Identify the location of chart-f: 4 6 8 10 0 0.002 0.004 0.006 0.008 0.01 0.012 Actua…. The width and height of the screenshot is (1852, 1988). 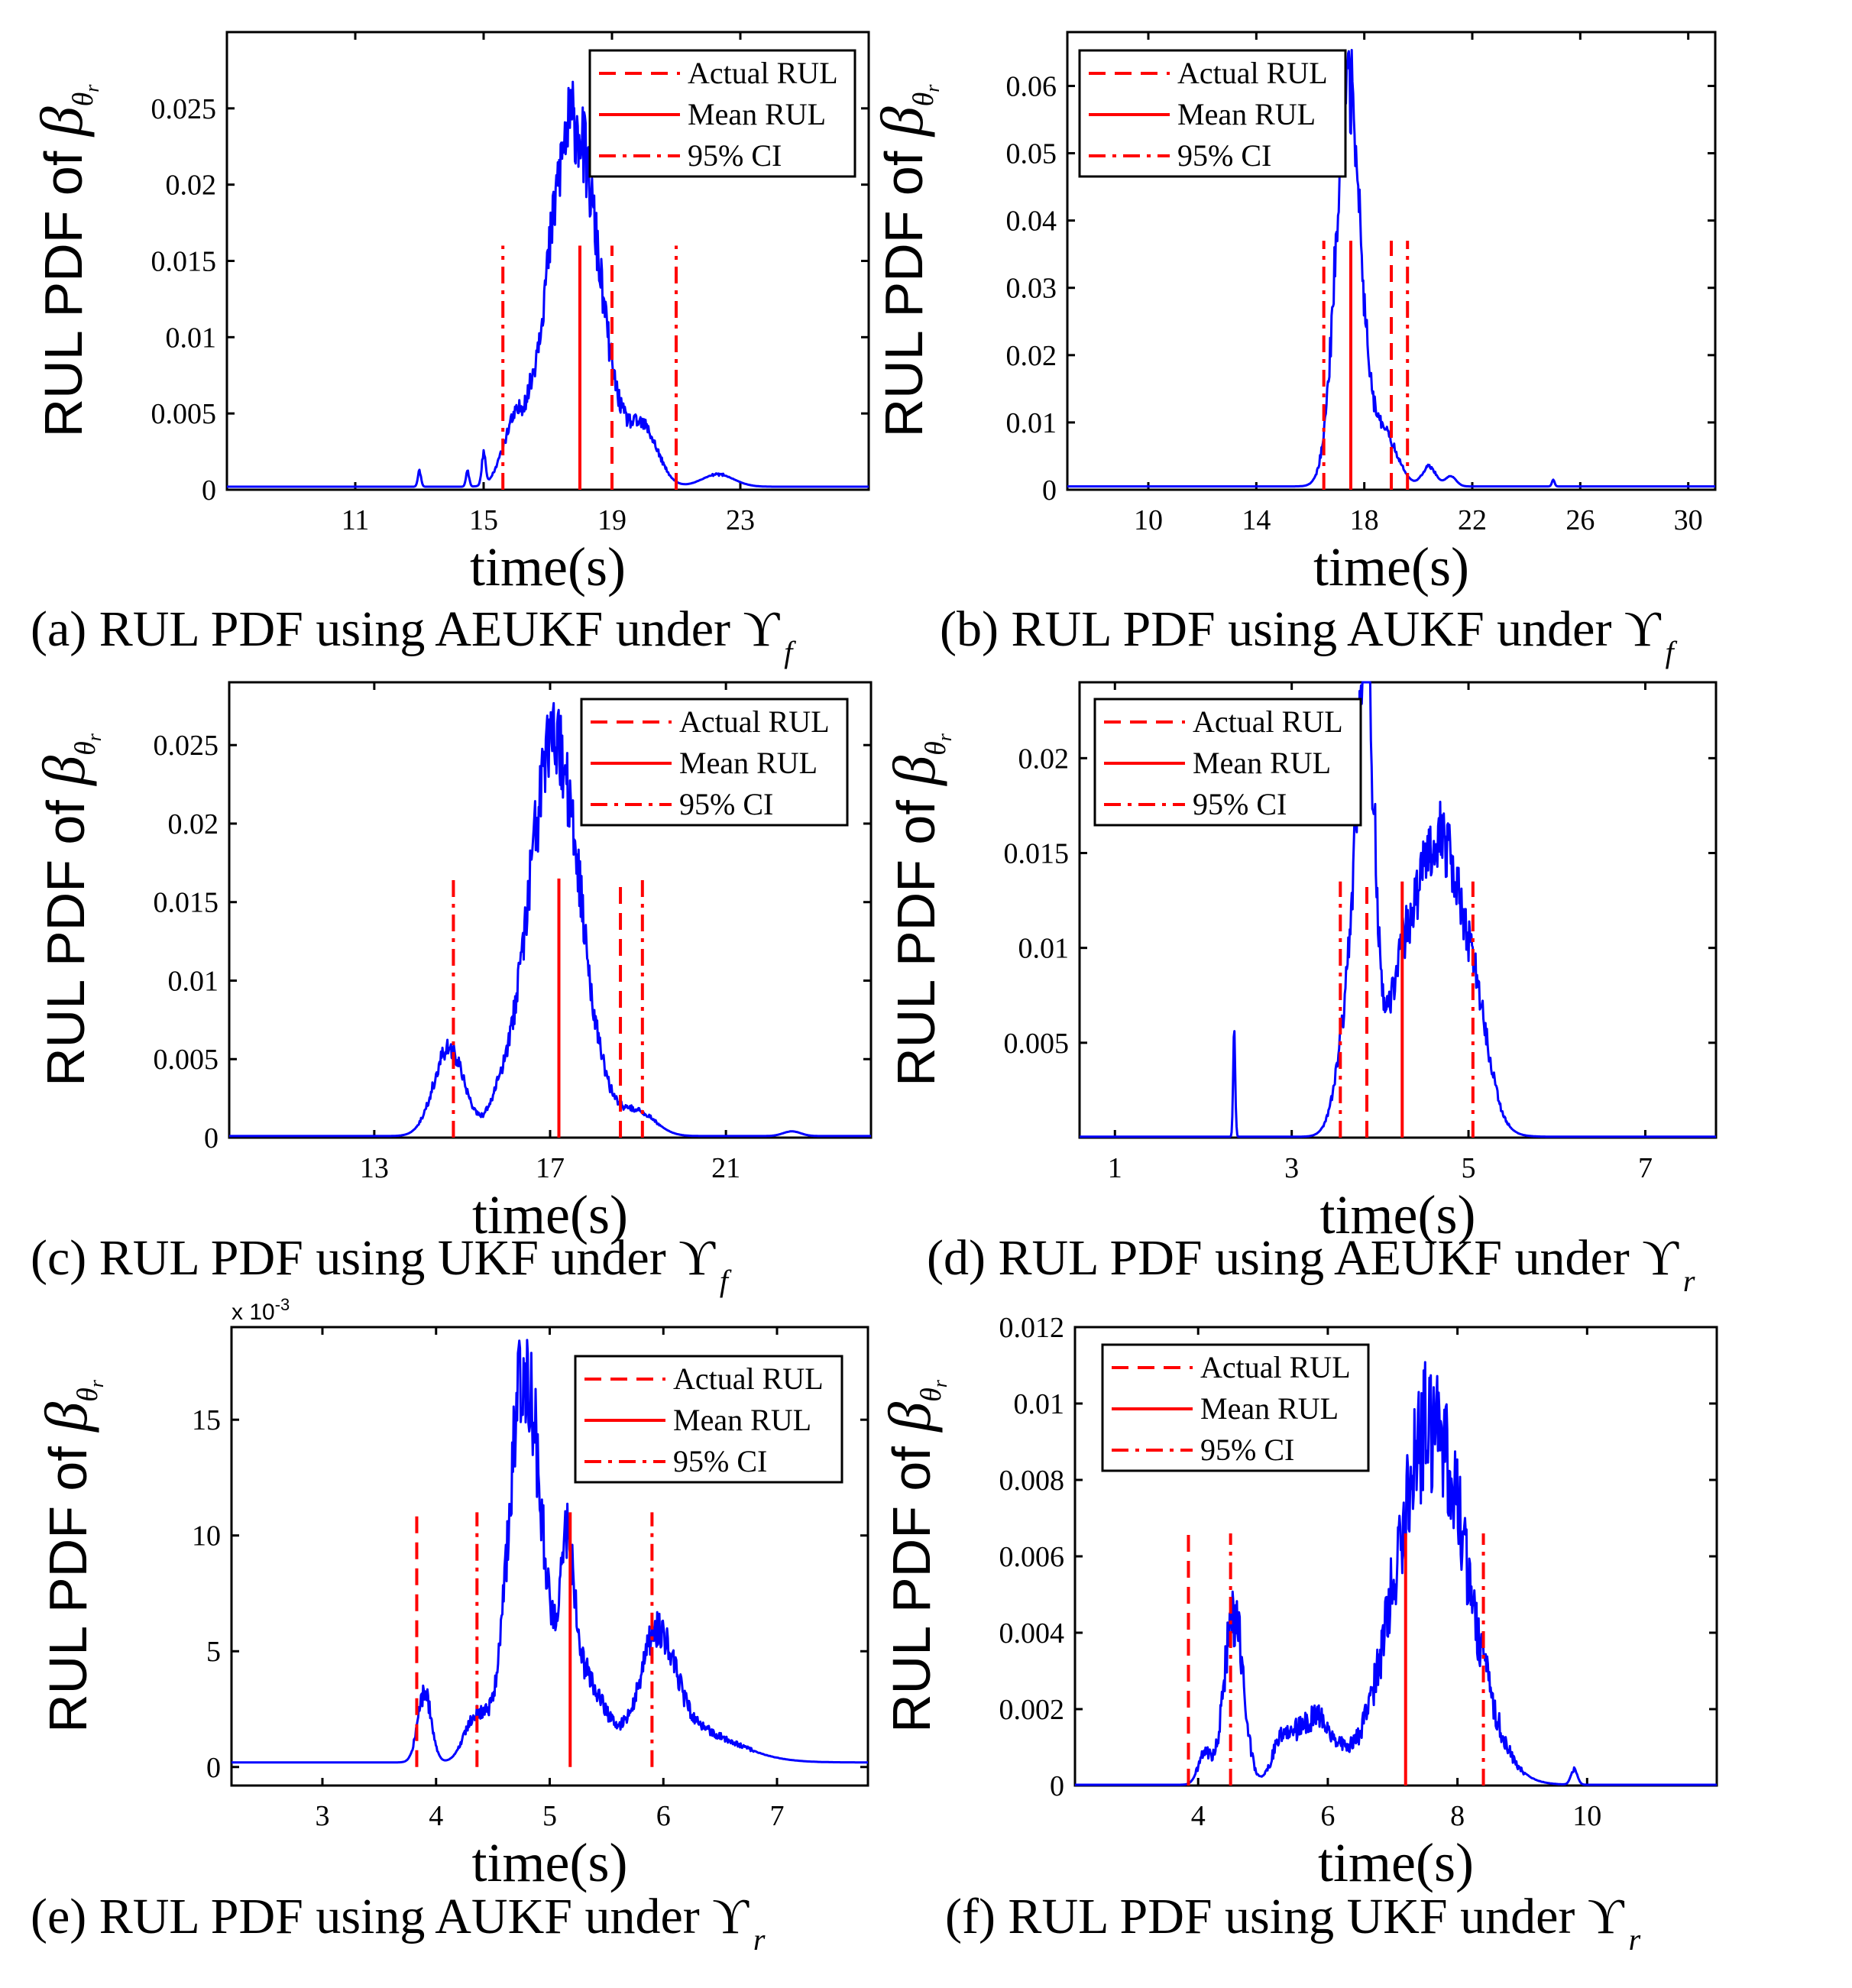
(1297, 1602).